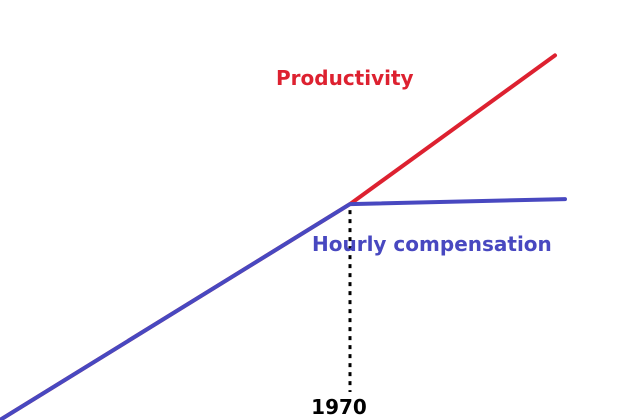  What do you see at coordinates (432, 244) in the screenshot?
I see `series-label-hourly-compensation: Hourly compensation` at bounding box center [432, 244].